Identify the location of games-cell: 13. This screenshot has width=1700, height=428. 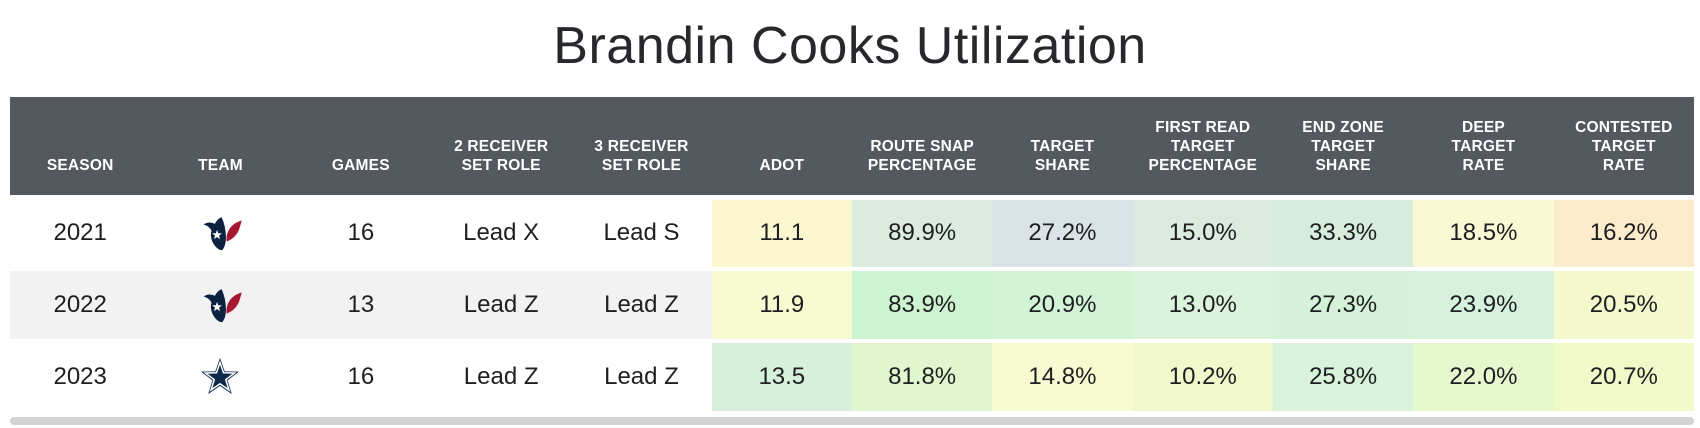
(360, 306).